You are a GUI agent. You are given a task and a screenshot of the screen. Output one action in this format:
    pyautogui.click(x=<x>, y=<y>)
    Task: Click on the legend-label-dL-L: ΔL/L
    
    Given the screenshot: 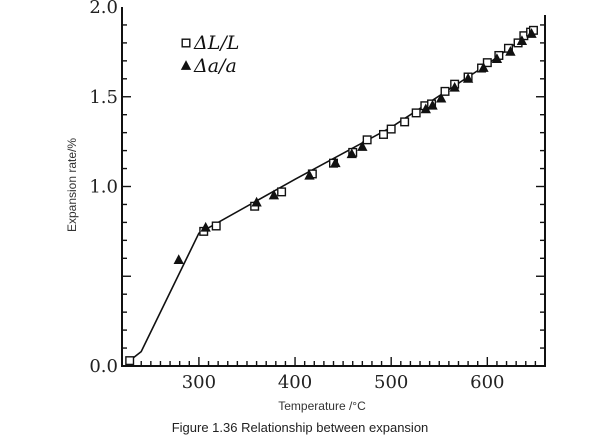 What is the action you would take?
    pyautogui.click(x=216, y=43)
    